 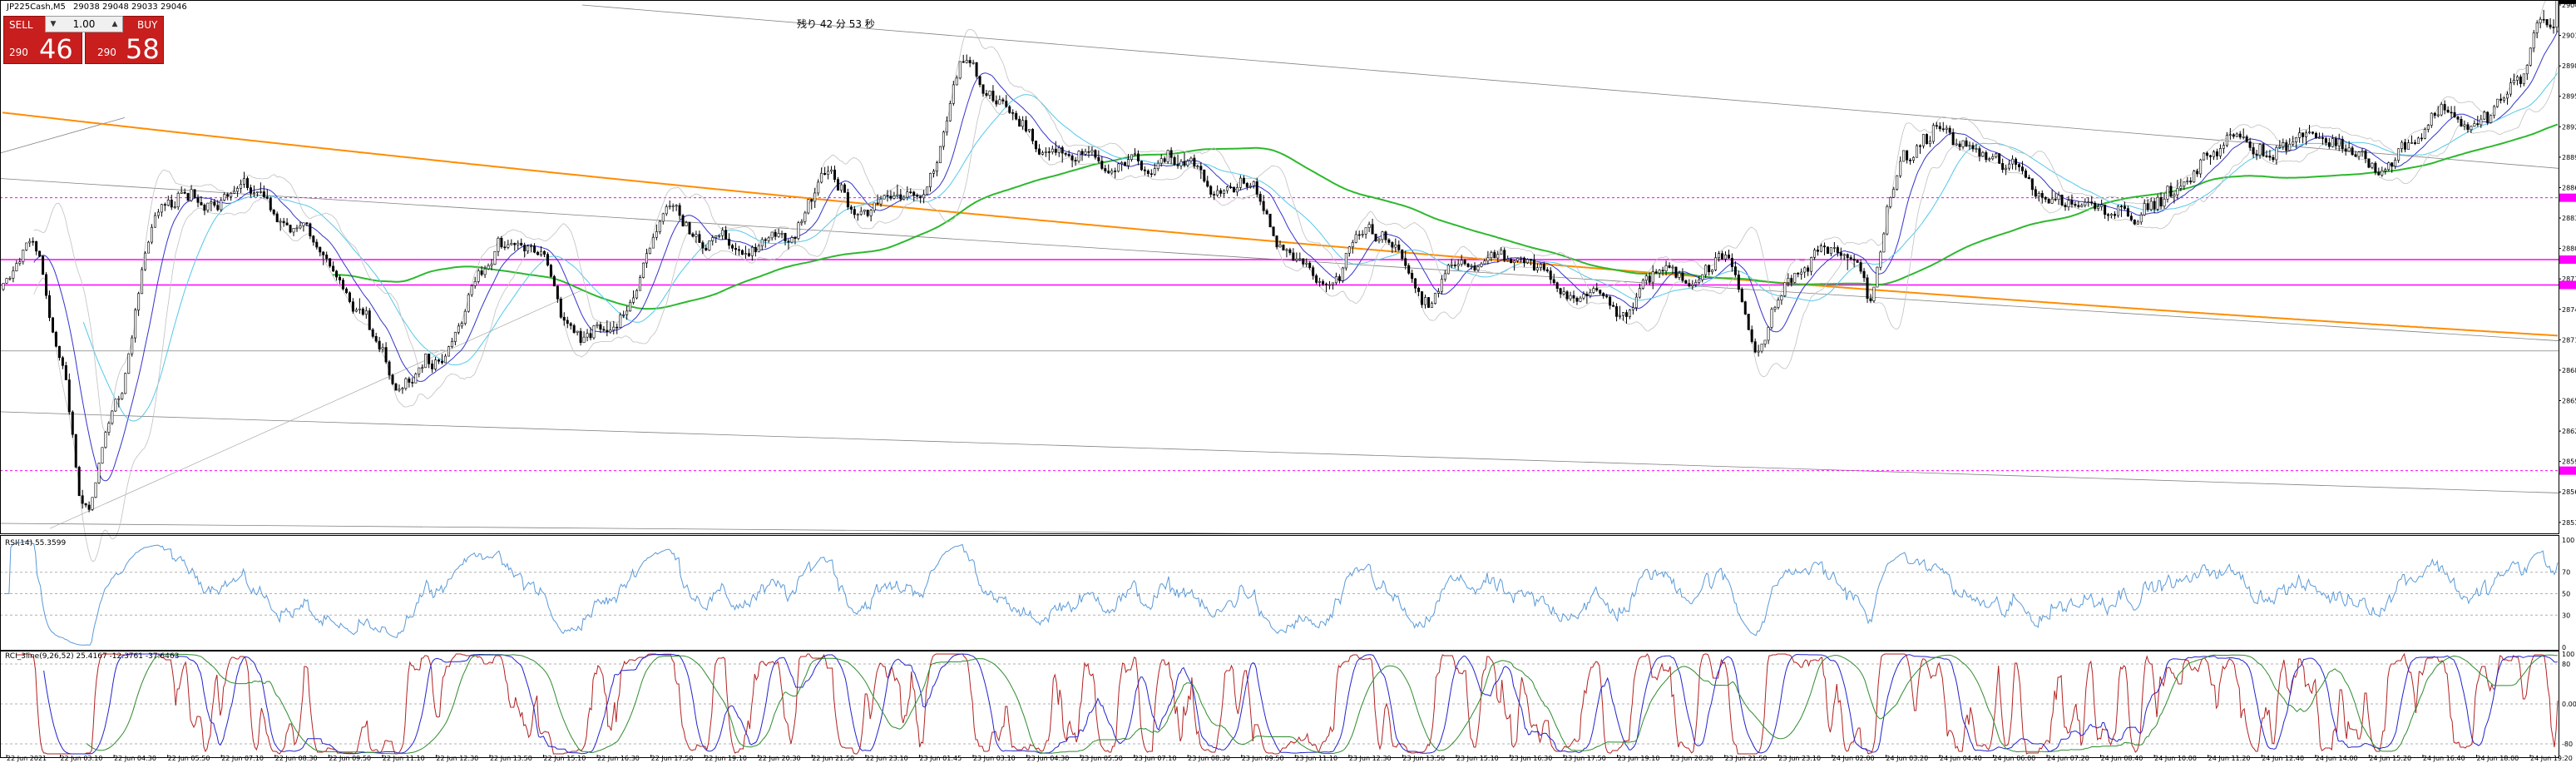 I want to click on lot-increase-icon: ▲, so click(x=114, y=24).